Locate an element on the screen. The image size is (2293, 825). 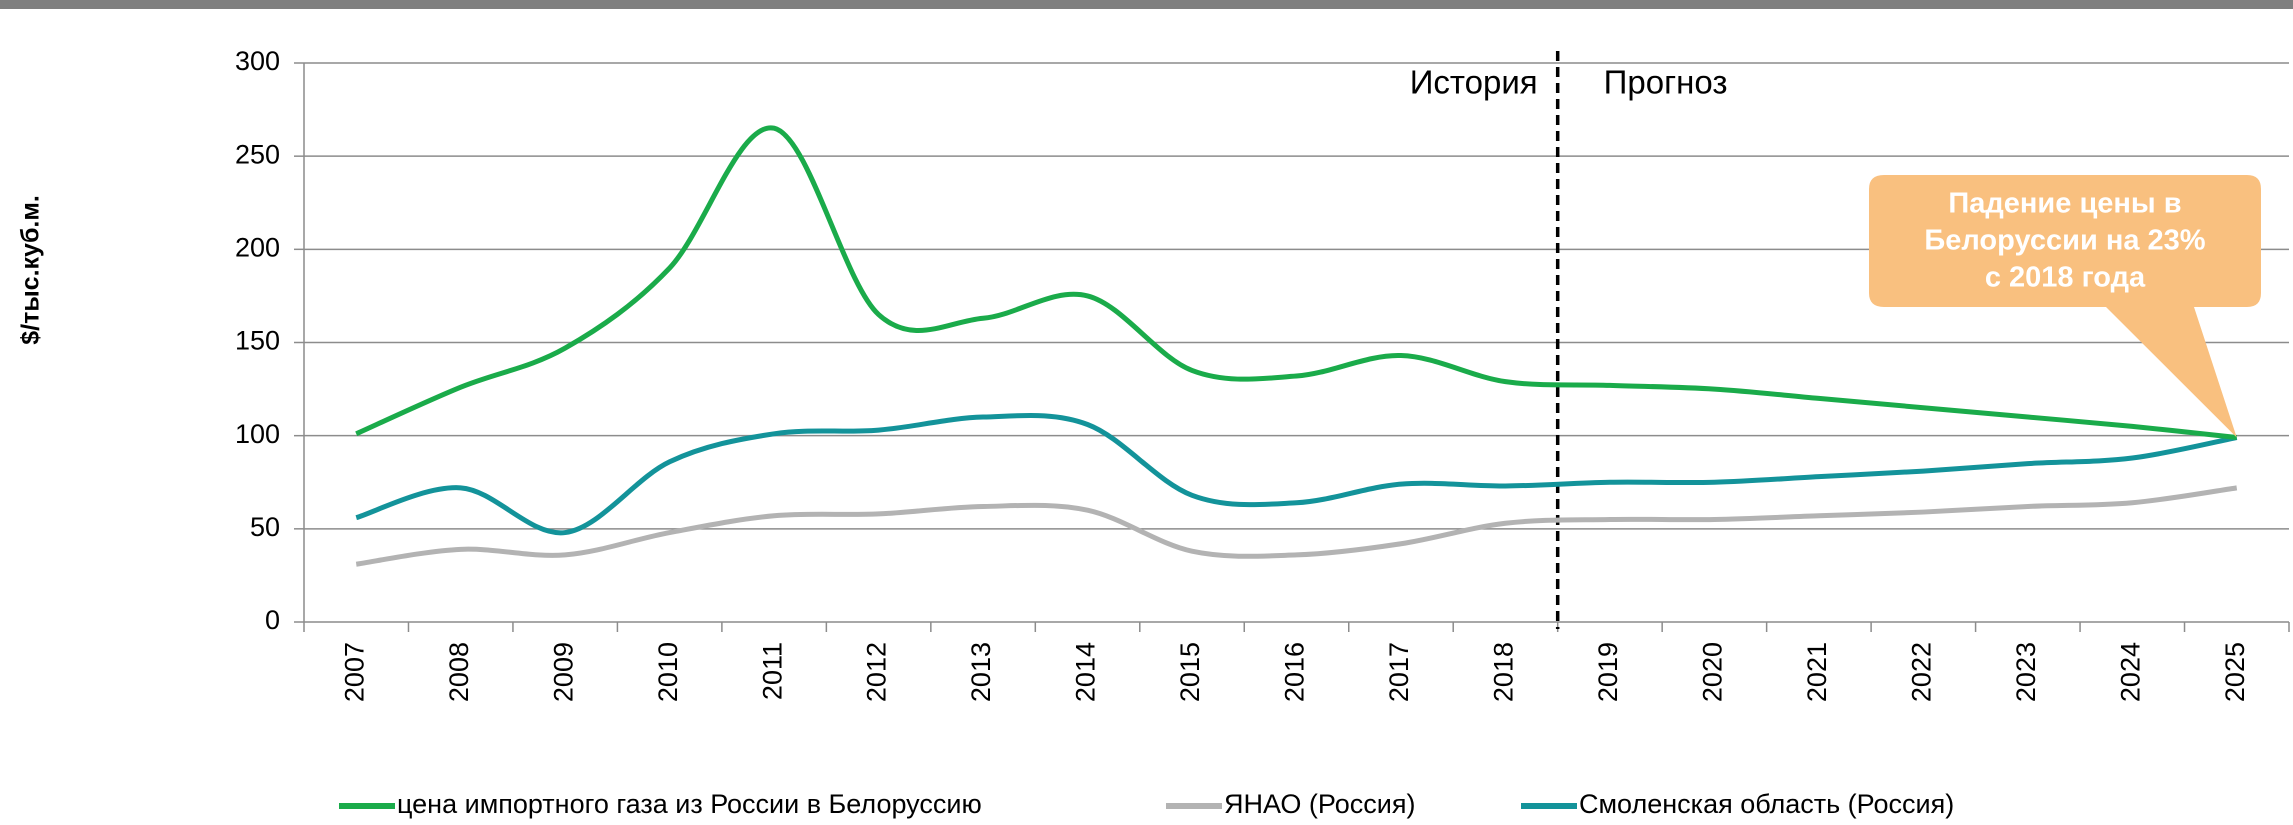
history-label: История is located at coordinates (1474, 82).